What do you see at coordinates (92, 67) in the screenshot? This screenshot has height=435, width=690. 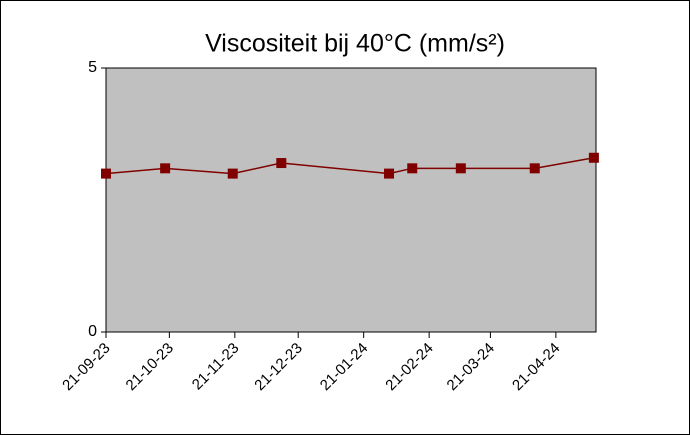 I see `y-tick-label: 5` at bounding box center [92, 67].